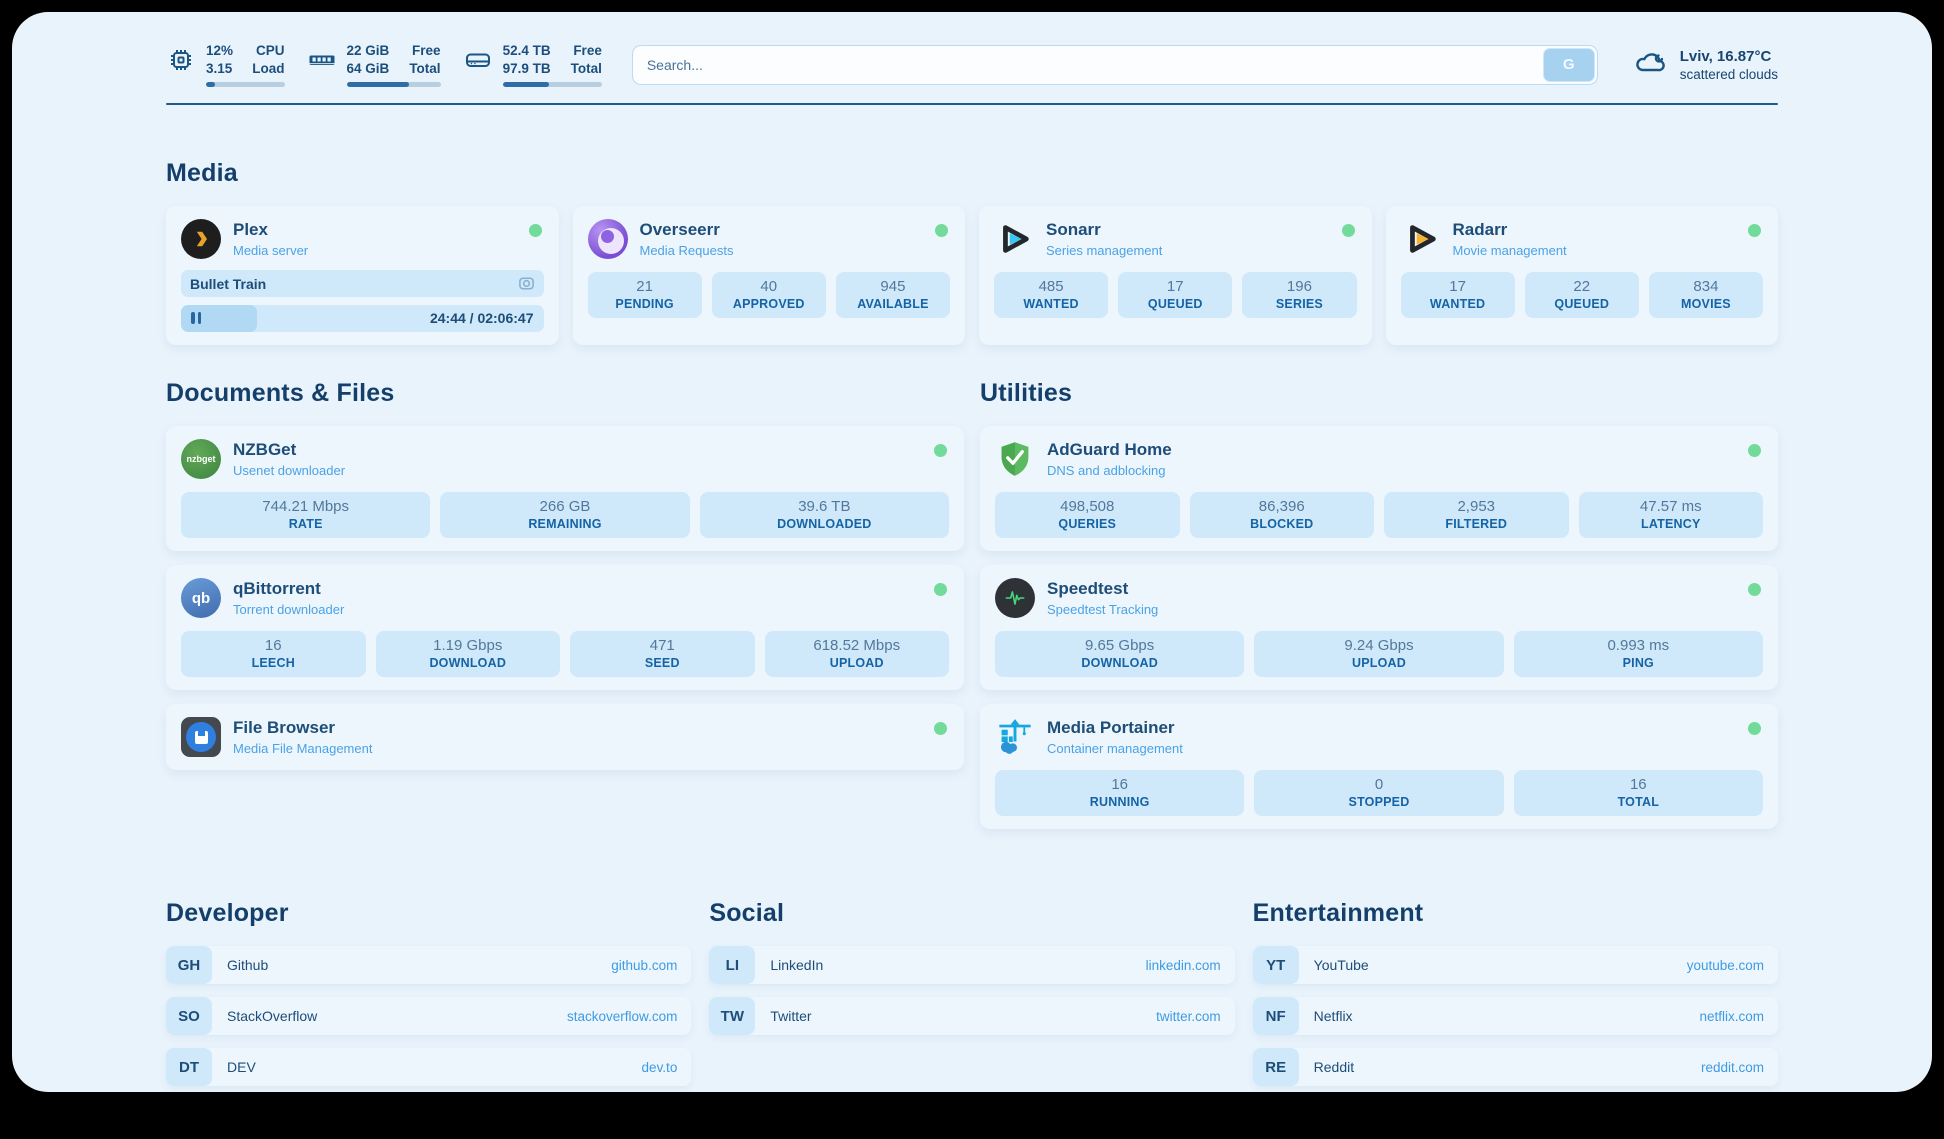  What do you see at coordinates (1379, 737) in the screenshot?
I see `portainer-app: Media Portainer Container management` at bounding box center [1379, 737].